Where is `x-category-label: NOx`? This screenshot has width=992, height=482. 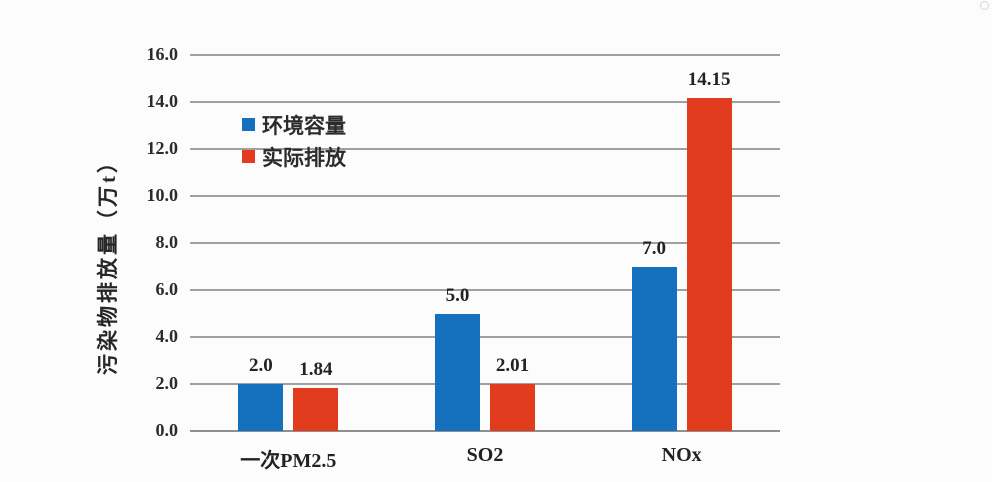 x-category-label: NOx is located at coordinates (681, 455).